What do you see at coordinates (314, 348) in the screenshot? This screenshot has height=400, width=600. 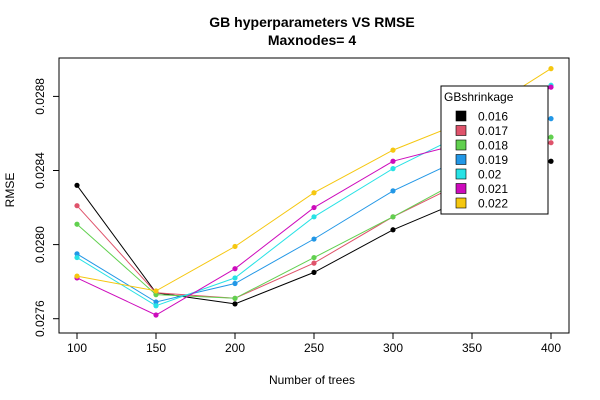 I see `x-tick-label: 250` at bounding box center [314, 348].